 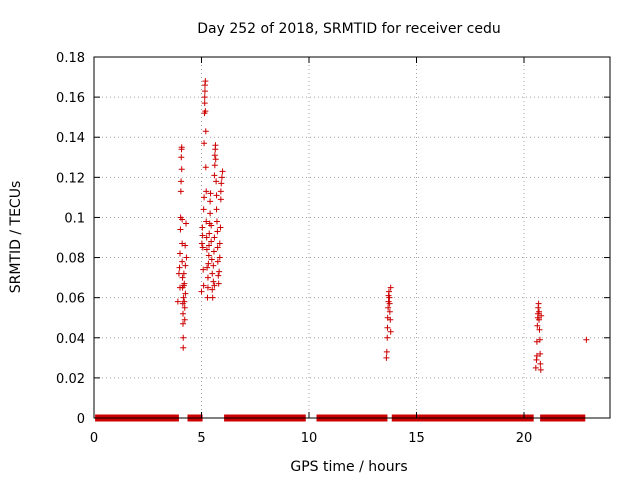 What do you see at coordinates (70, 58) in the screenshot?
I see `y-tick-label: 0.18` at bounding box center [70, 58].